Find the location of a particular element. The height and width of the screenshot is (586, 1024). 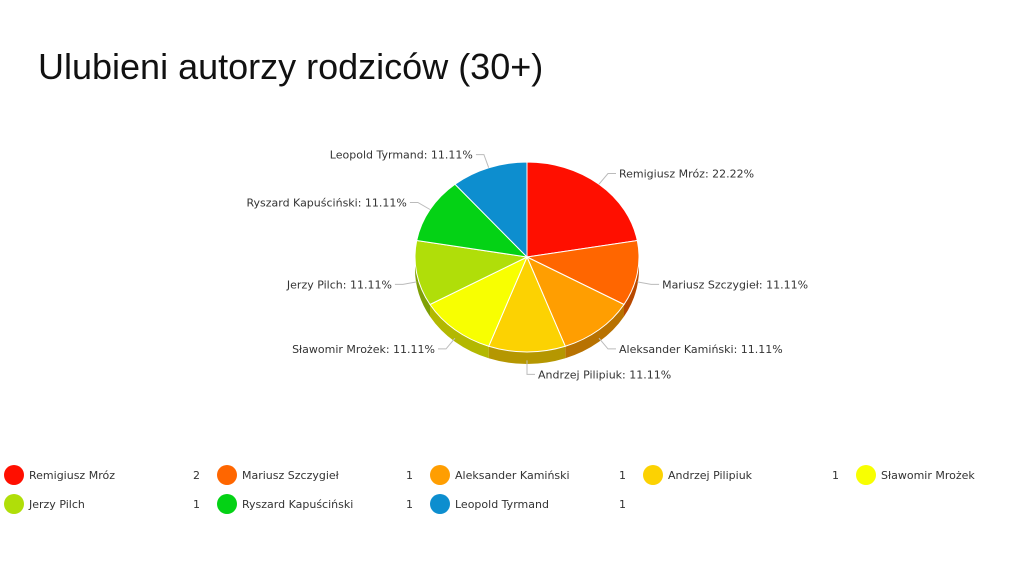

legend-item-leopold-tyrmand: Leopold Tyrmand 1 is located at coordinates (532, 504).